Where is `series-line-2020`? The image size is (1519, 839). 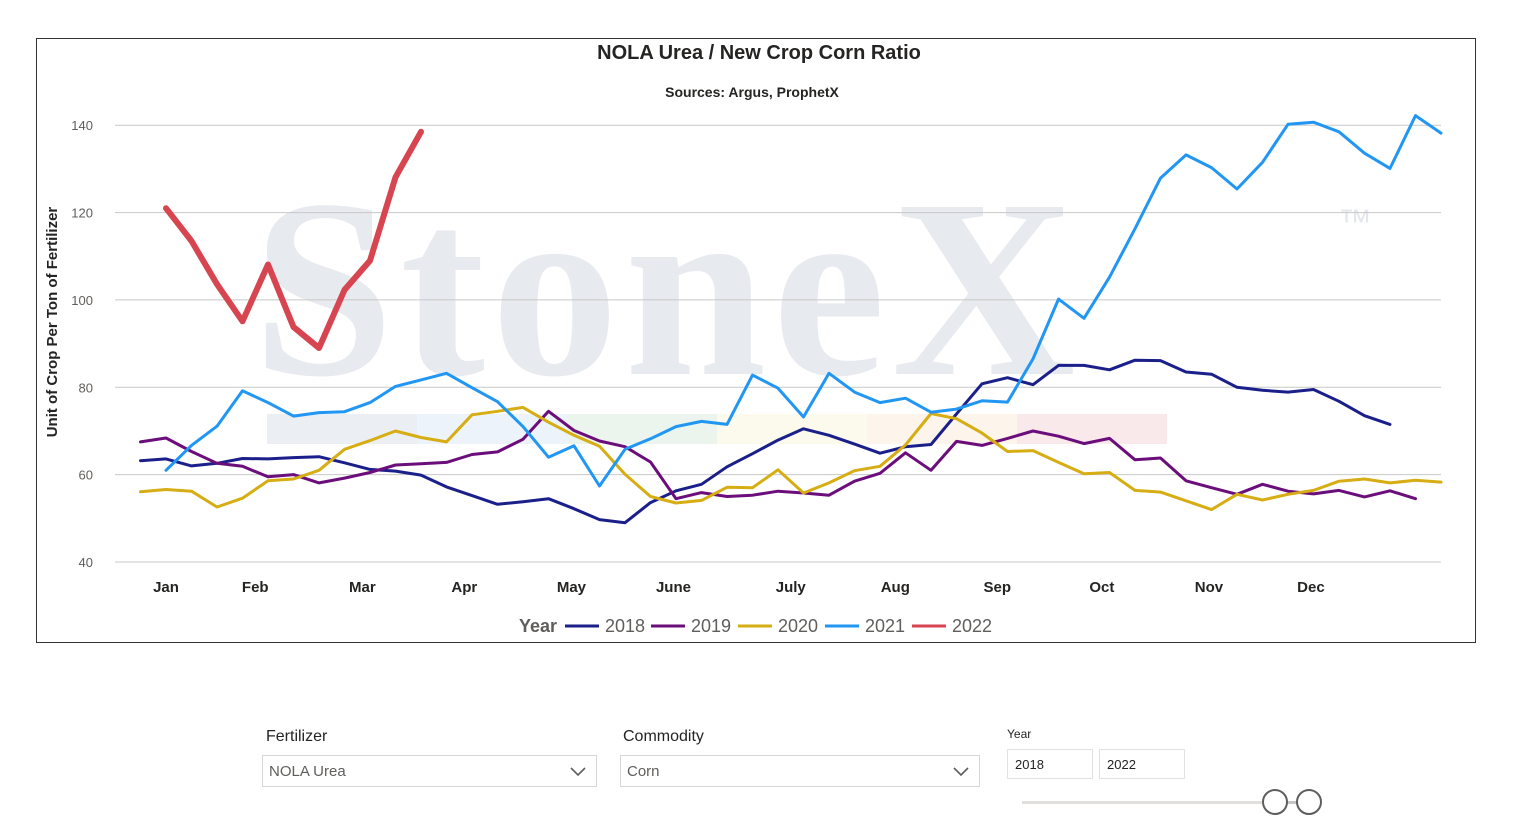
series-line-2020 is located at coordinates (791, 458).